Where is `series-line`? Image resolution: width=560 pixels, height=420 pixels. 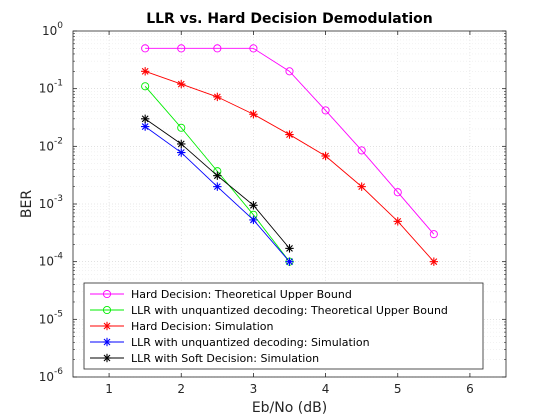 series-line is located at coordinates (217, 173).